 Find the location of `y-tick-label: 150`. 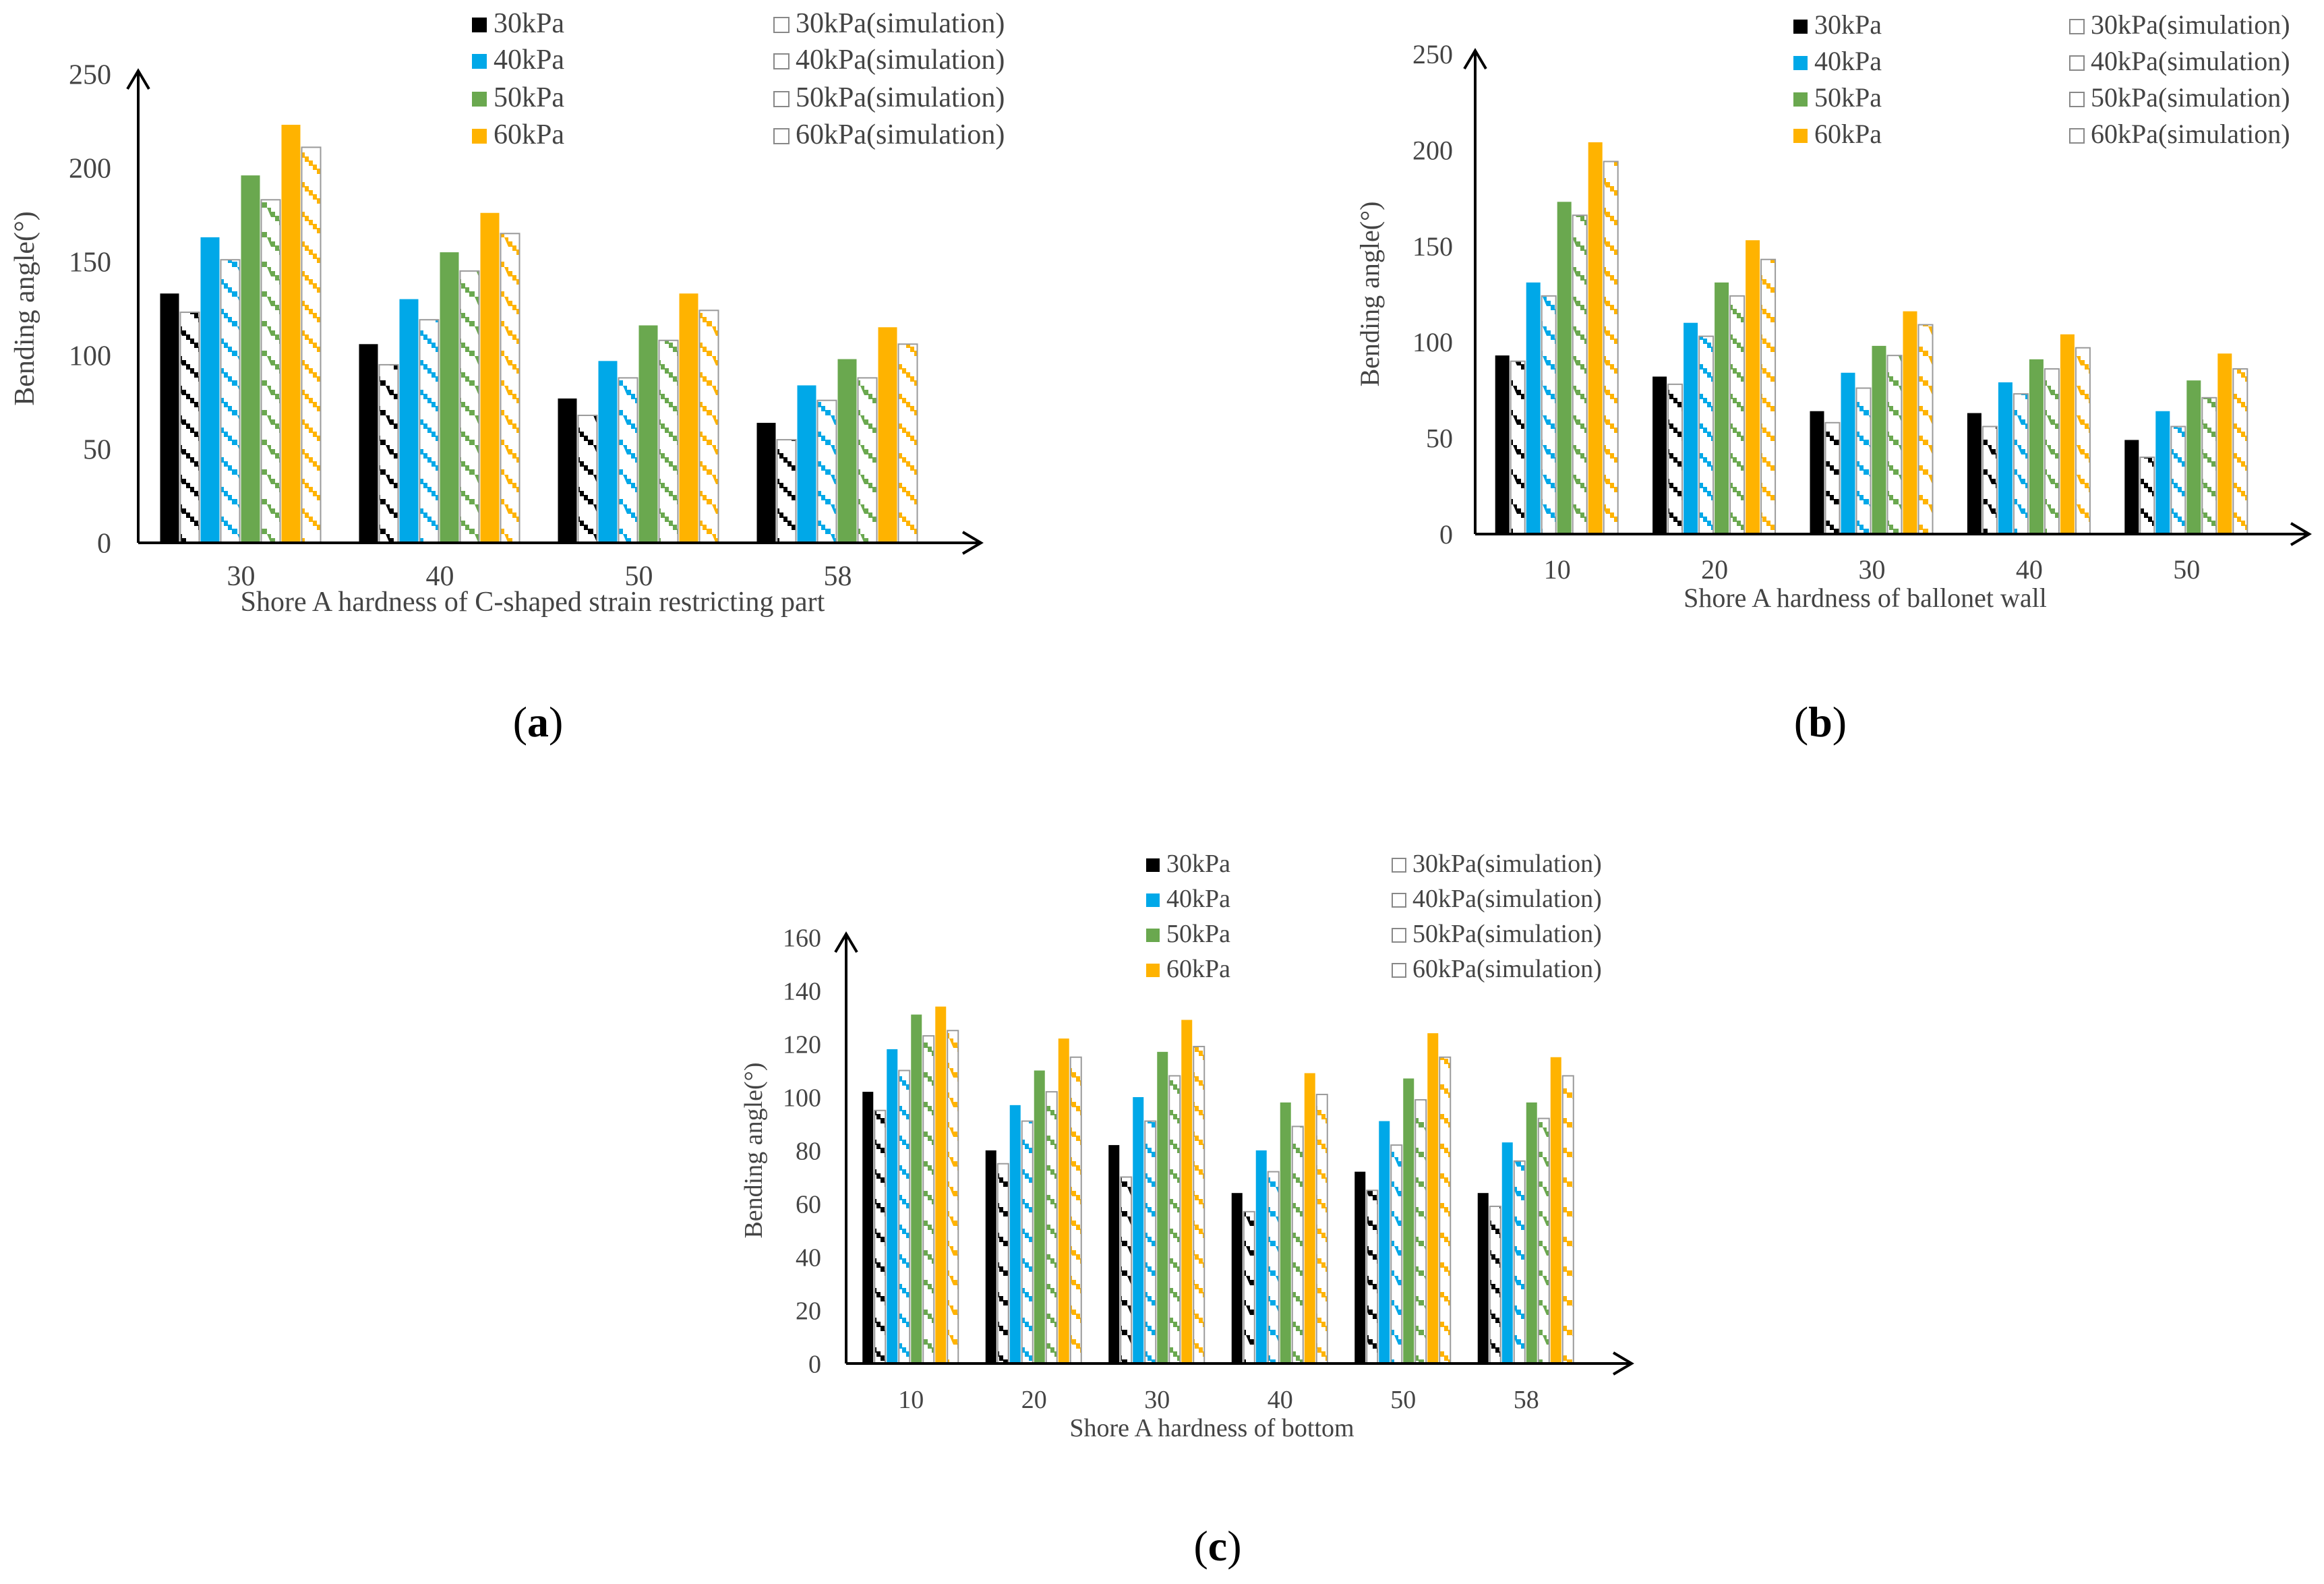

y-tick-label: 150 is located at coordinates (1432, 246).